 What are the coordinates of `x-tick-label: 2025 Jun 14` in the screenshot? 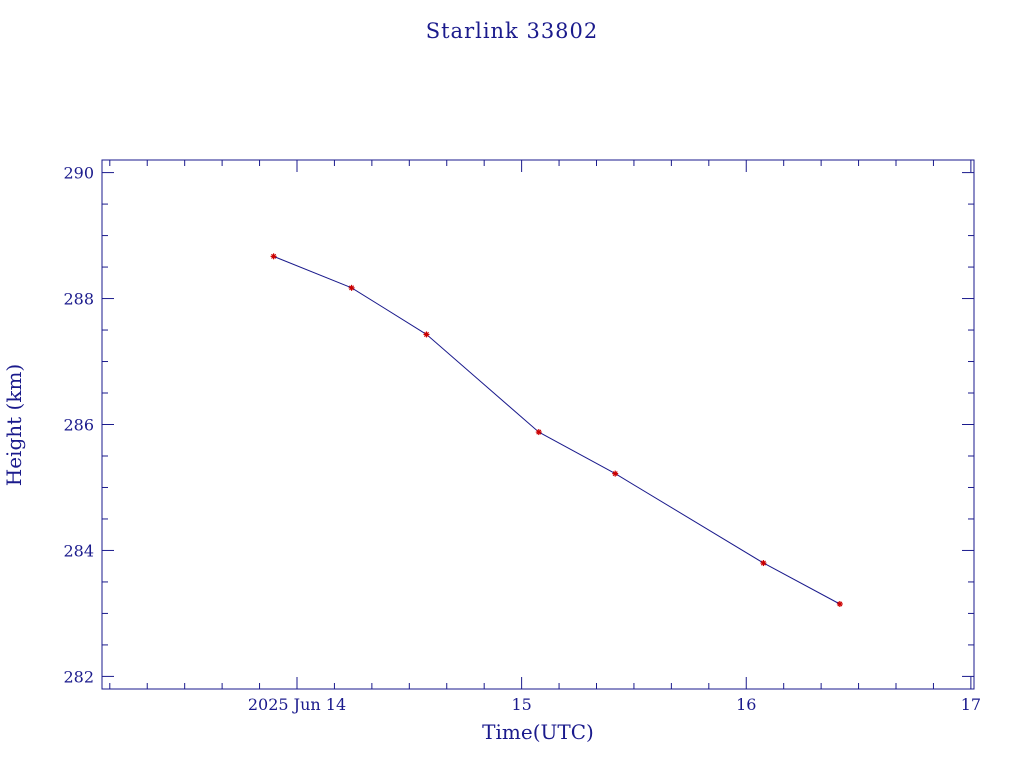 It's located at (297, 704).